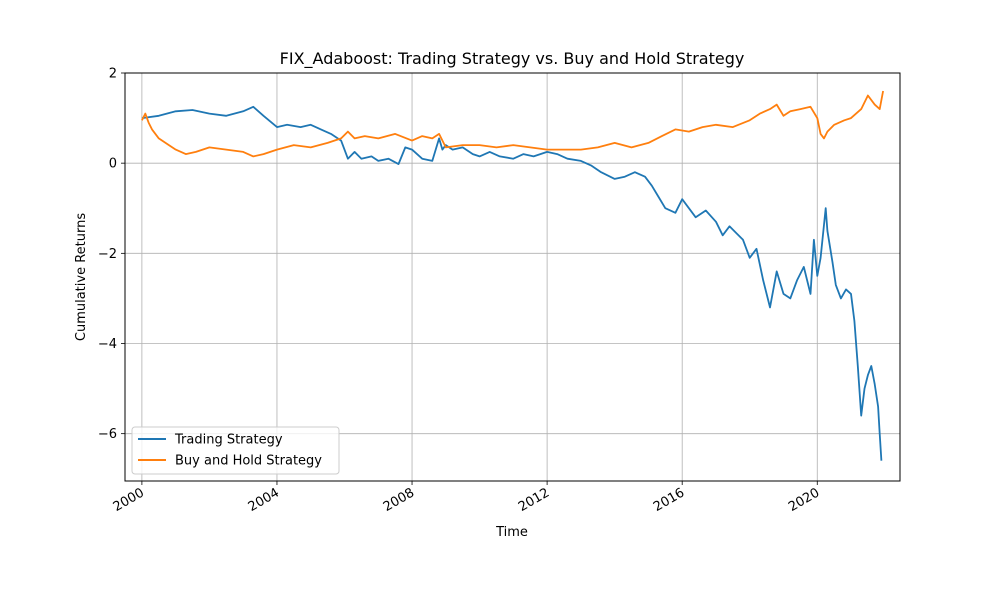 The width and height of the screenshot is (1000, 600). What do you see at coordinates (81, 277) in the screenshot?
I see `y-axis-label: Cumulative Returns` at bounding box center [81, 277].